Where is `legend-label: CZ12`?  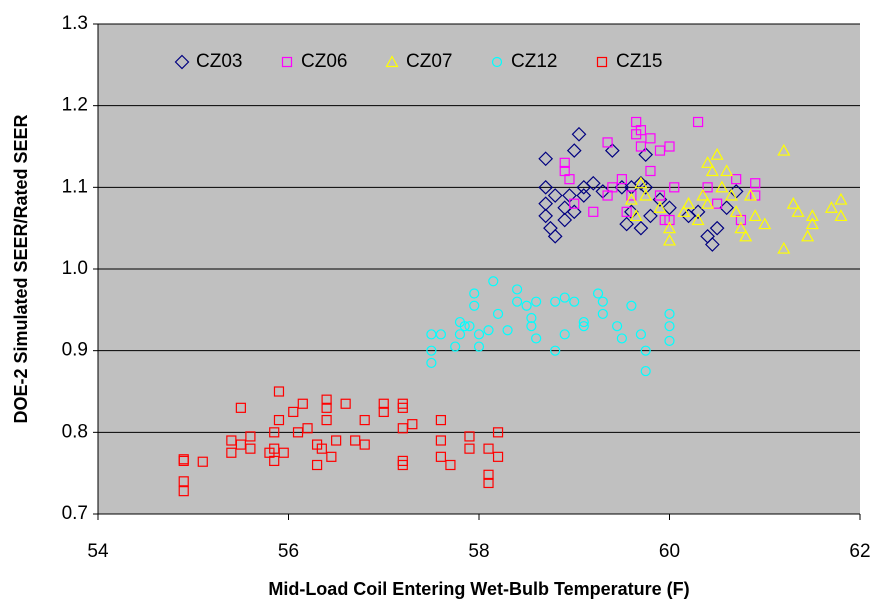
legend-label: CZ12 is located at coordinates (534, 61).